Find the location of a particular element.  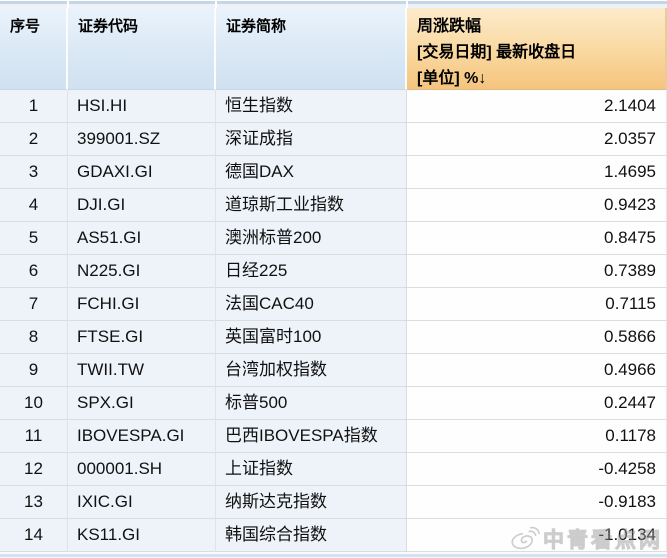

row-index-cell: 13 is located at coordinates (34, 502).